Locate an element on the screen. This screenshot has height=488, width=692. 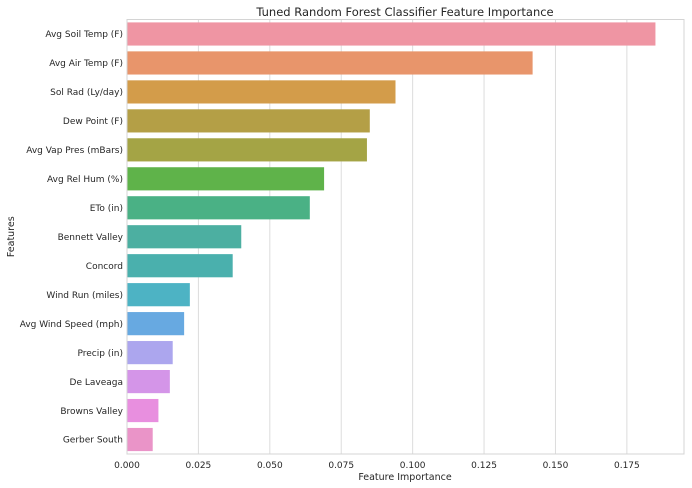
x-tick-label: 0.050 is located at coordinates (270, 466).